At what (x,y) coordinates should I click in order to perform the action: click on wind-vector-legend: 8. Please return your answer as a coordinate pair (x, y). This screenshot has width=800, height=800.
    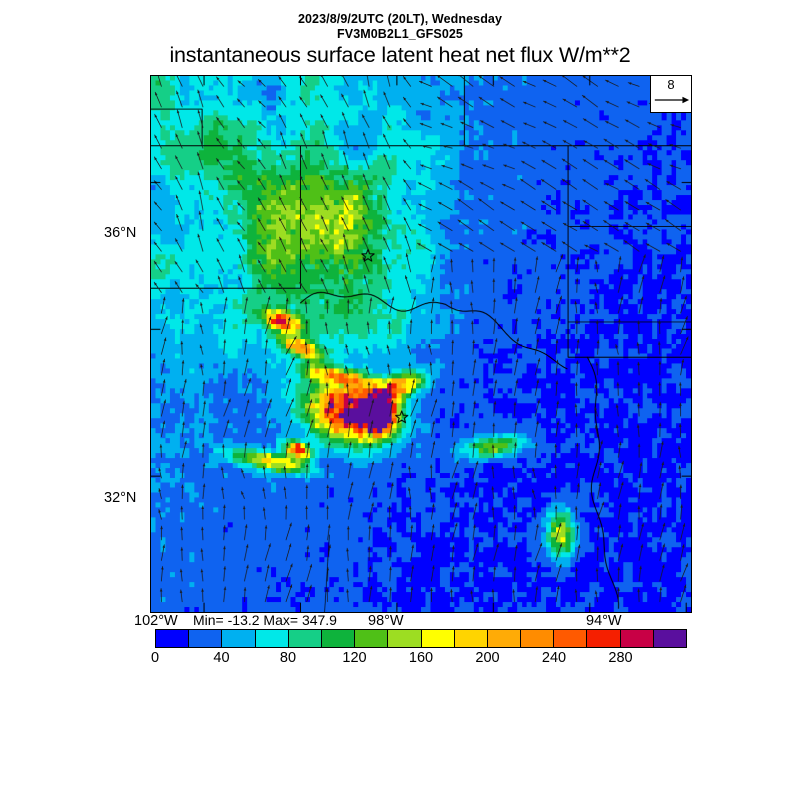
    Looking at the image, I should click on (671, 94).